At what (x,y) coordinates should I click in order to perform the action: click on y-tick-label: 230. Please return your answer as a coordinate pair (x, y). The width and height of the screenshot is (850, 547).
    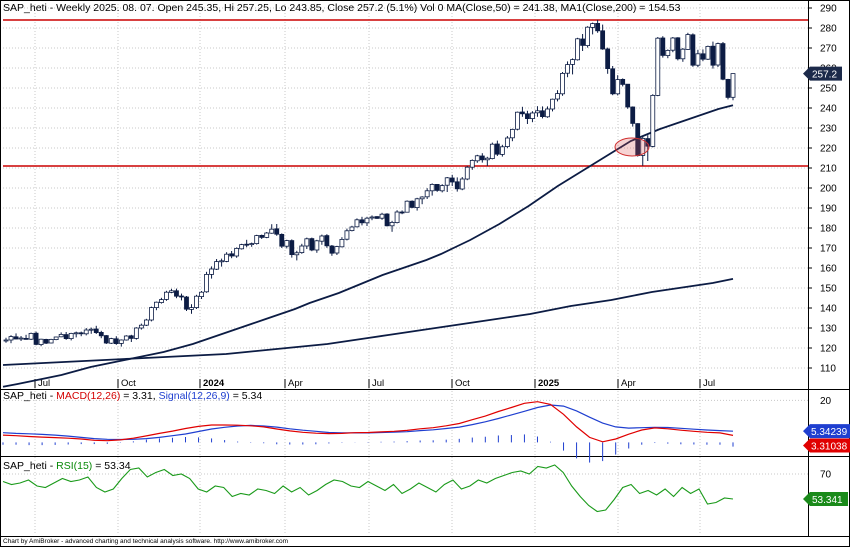
    Looking at the image, I should click on (828, 129).